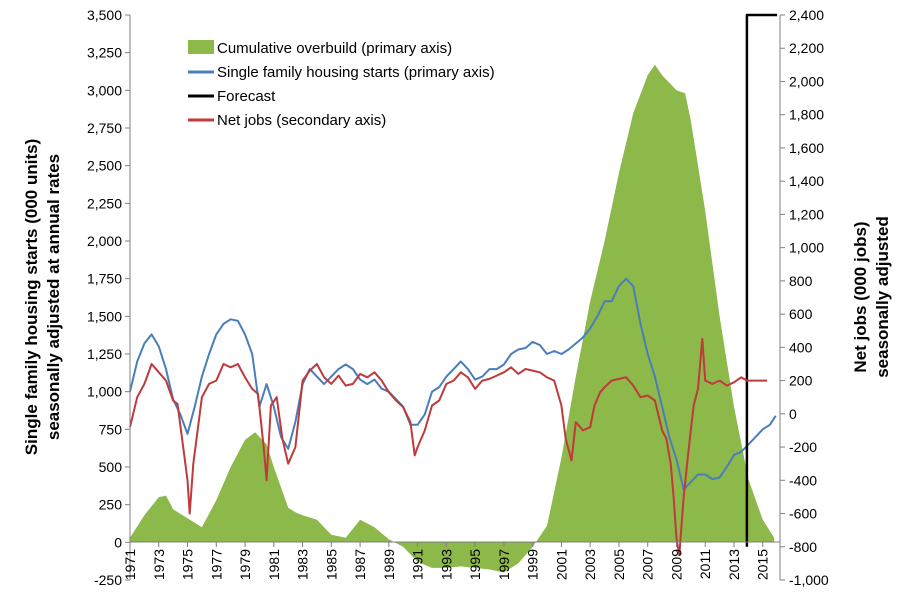 The height and width of the screenshot is (608, 910). I want to click on x-tick-label: 1977, so click(216, 564).